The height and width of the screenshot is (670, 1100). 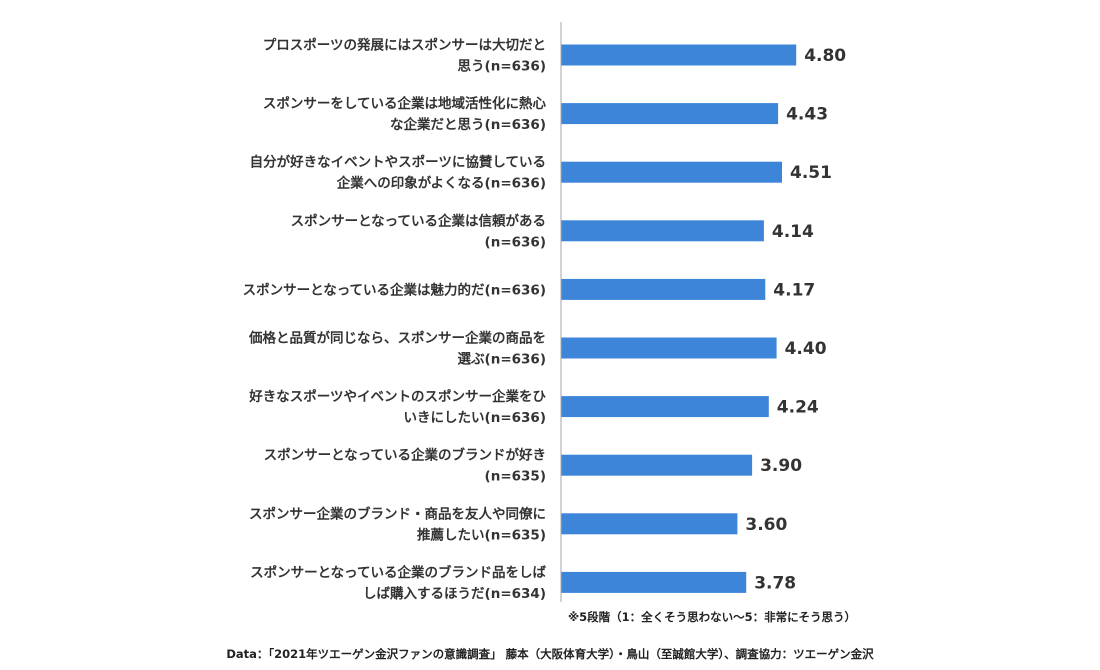 What do you see at coordinates (394, 289) in the screenshot?
I see `category-label: スポンサーとなっている企業は魅力的だ(n=636)` at bounding box center [394, 289].